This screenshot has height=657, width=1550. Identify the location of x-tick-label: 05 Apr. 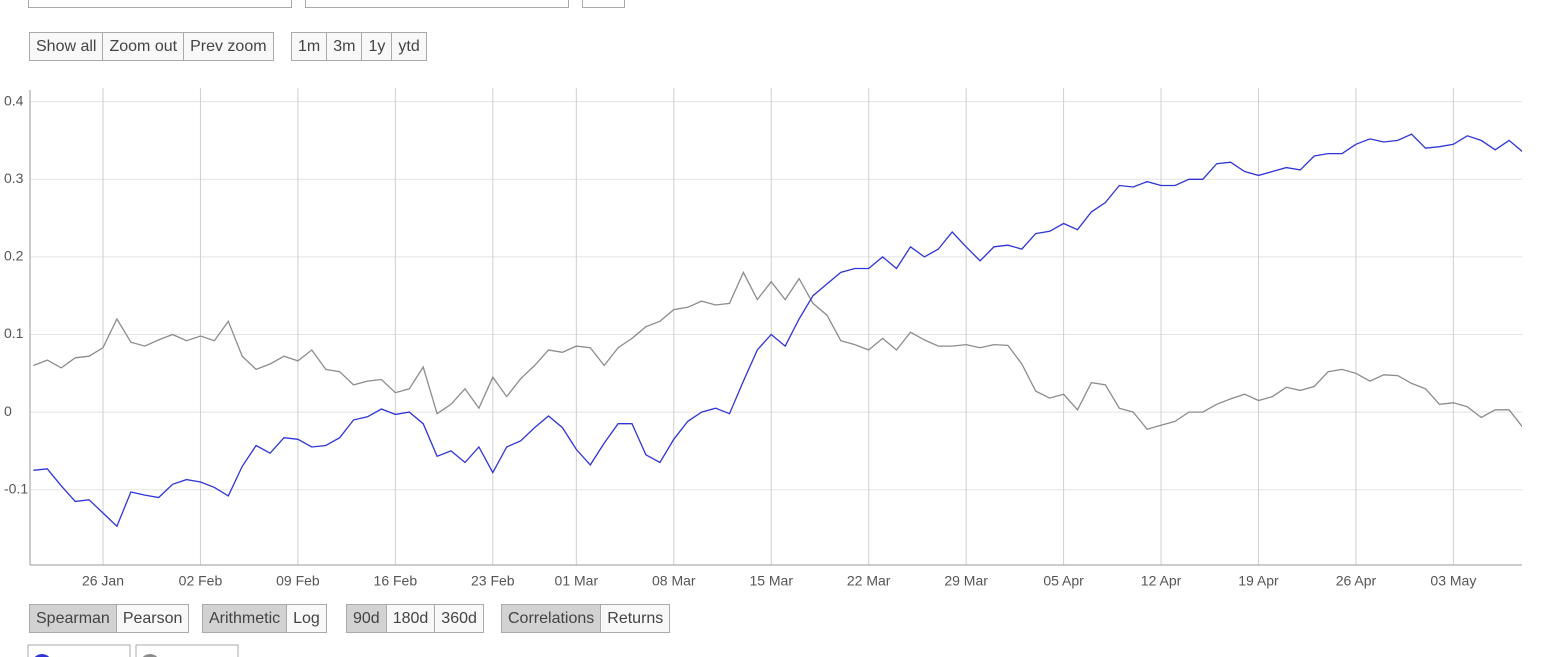
(1063, 581).